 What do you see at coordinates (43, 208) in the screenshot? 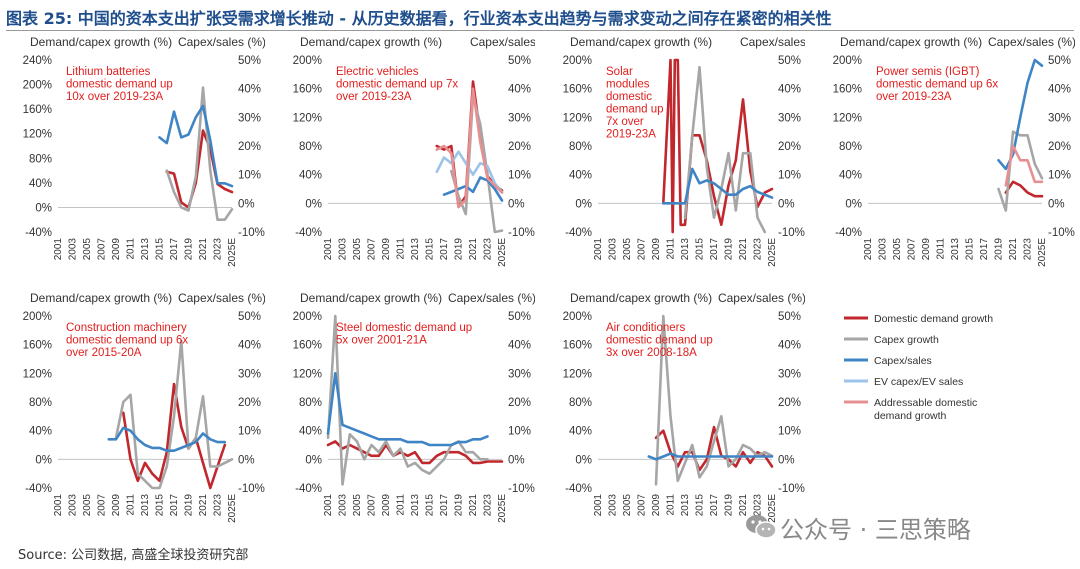
I see `left-tick-label: 0%` at bounding box center [43, 208].